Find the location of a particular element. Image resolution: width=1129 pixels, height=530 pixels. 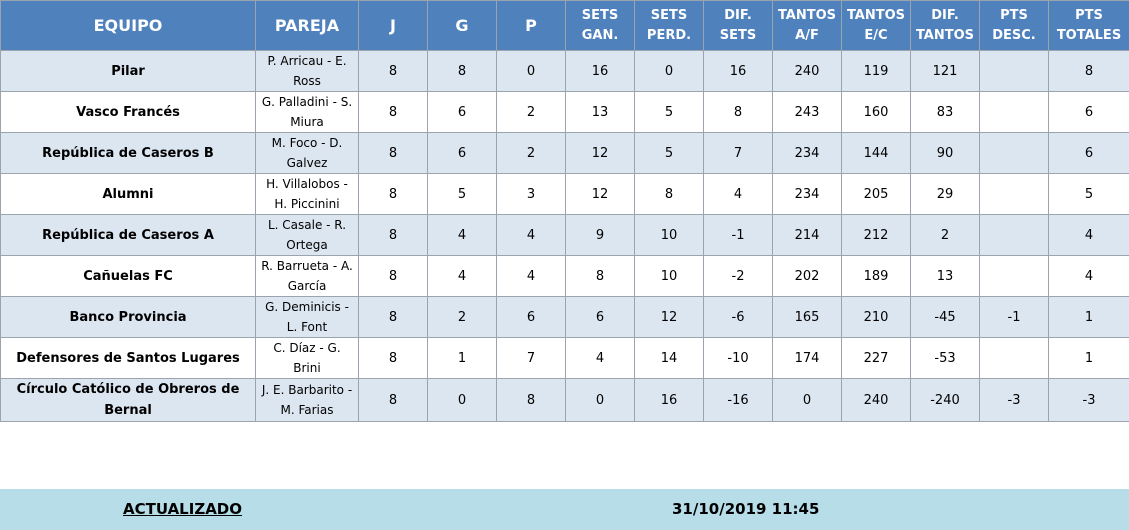

column-header: PTS DESC. is located at coordinates (1014, 25).